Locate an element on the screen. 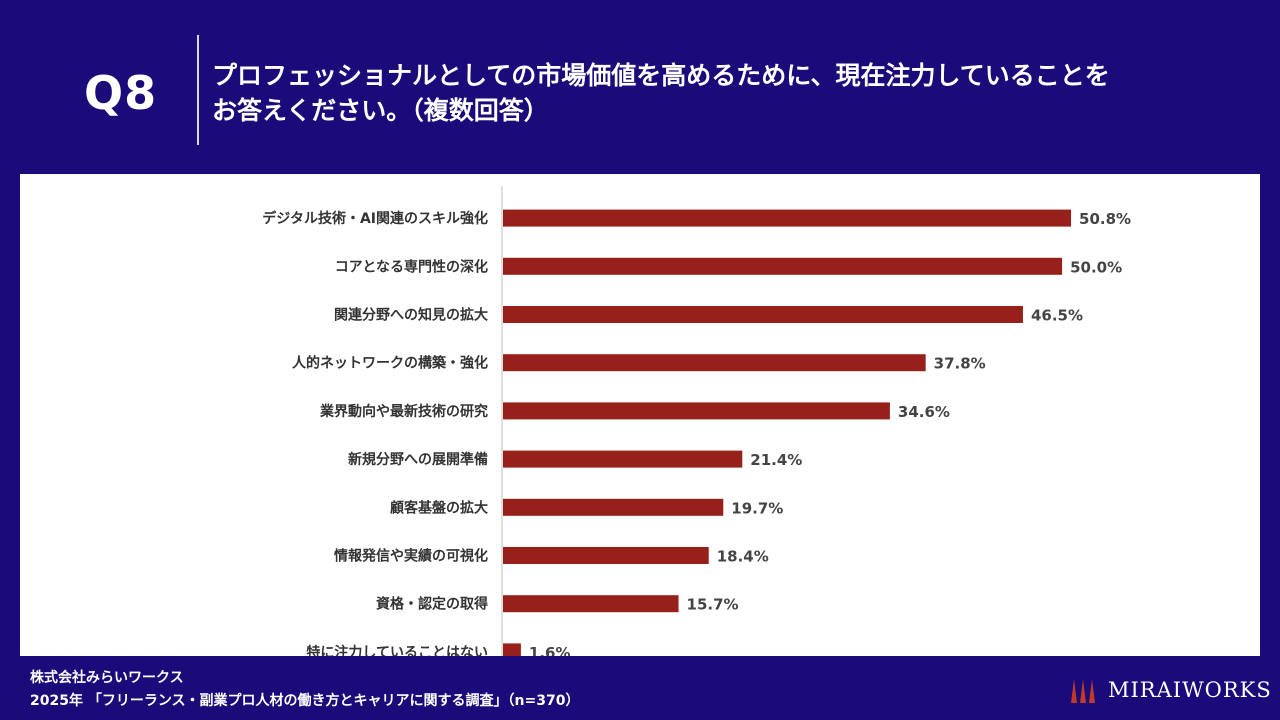 The image size is (1280, 720). data-label: 18.4% is located at coordinates (743, 557).